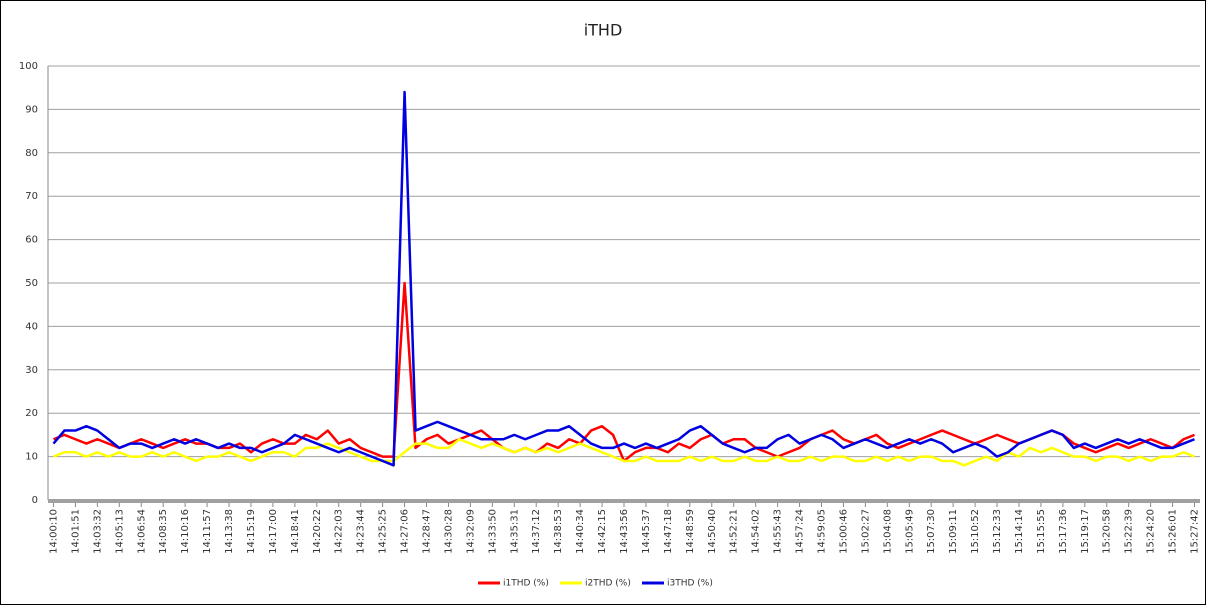 The image size is (1206, 609). What do you see at coordinates (580, 531) in the screenshot?
I see `x-tick-label: 14:40:34` at bounding box center [580, 531].